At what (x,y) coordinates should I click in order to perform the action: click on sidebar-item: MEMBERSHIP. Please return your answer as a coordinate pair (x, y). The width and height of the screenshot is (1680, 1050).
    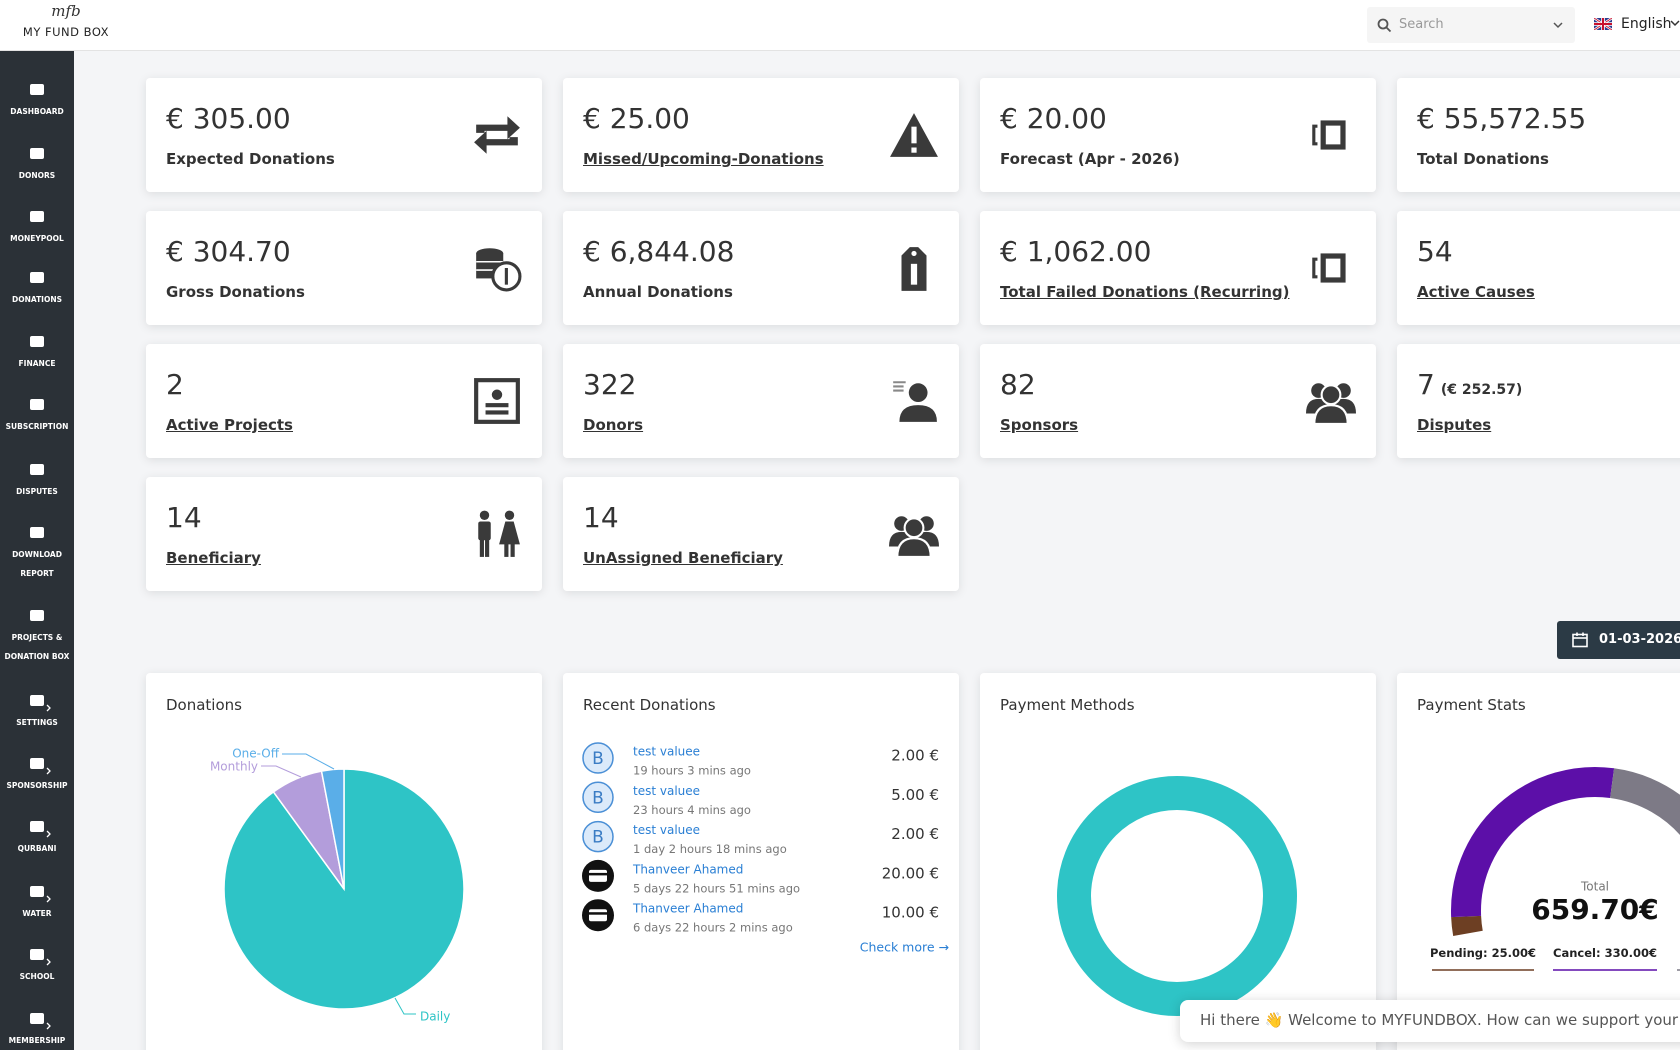
    Looking at the image, I should click on (37, 1029).